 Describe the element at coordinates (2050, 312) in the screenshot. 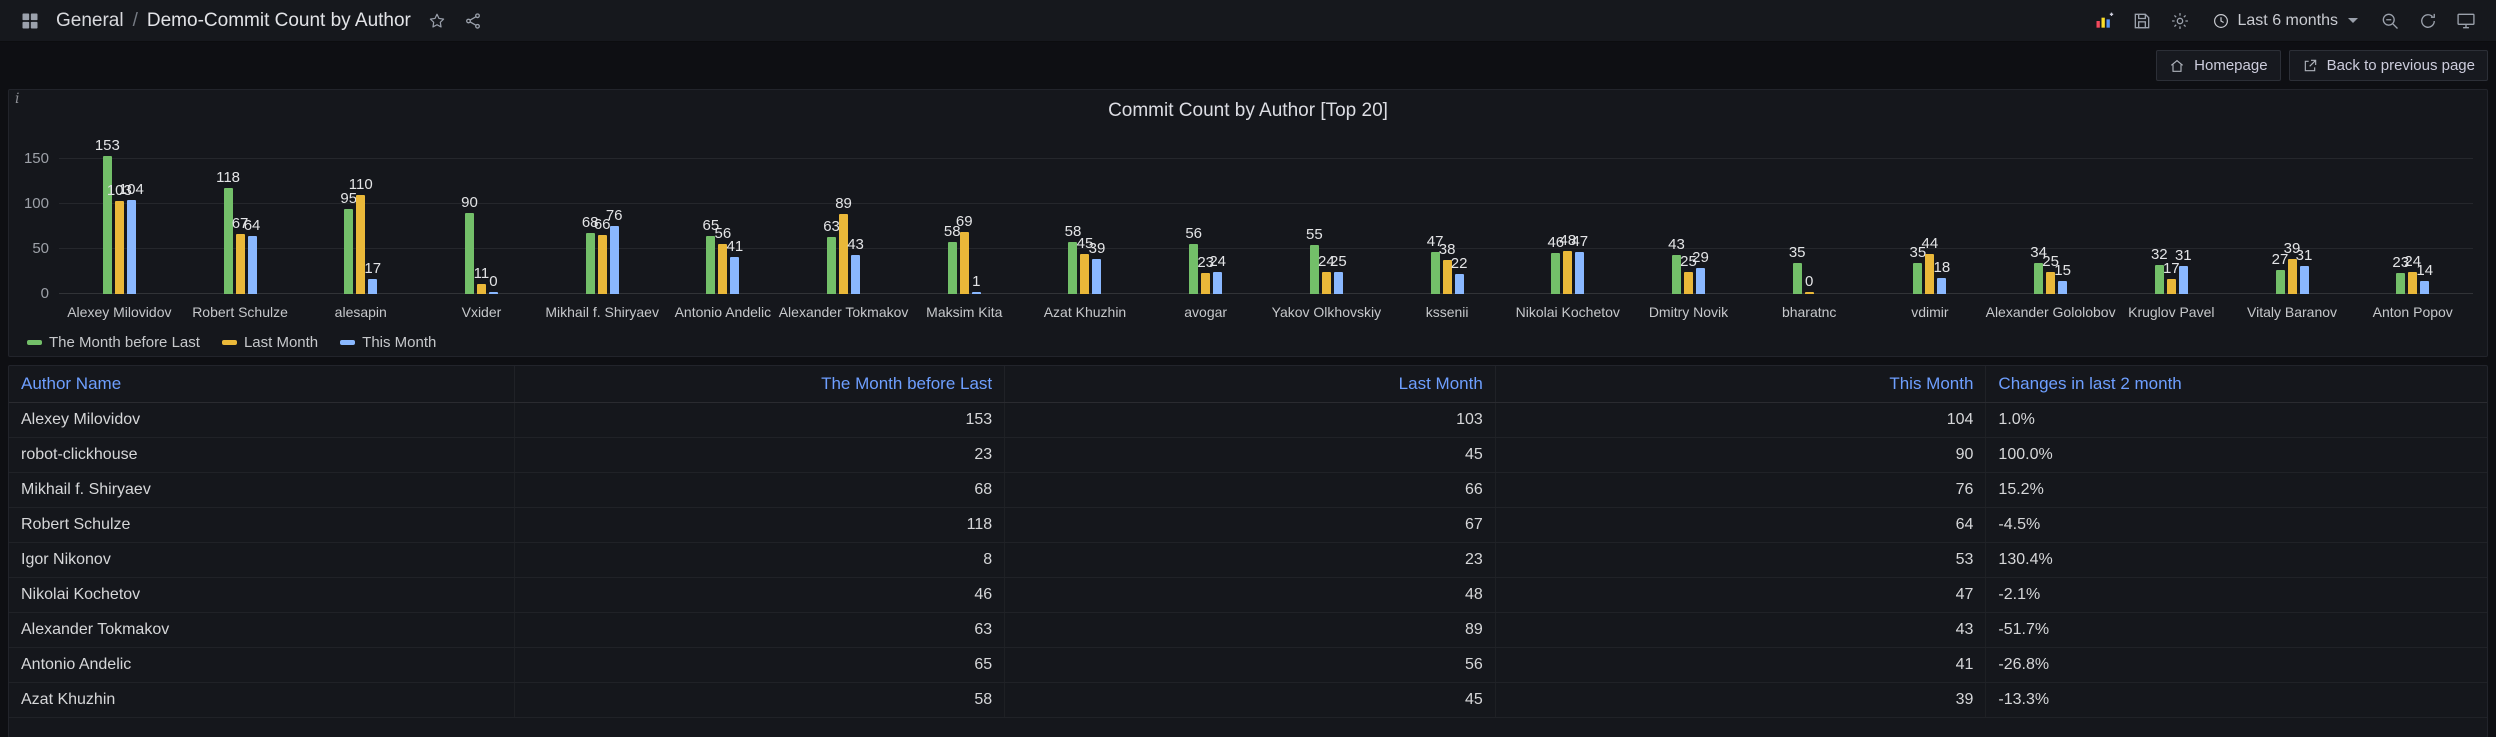

I see `x-axis-label: Alexander Gololobov` at that location.